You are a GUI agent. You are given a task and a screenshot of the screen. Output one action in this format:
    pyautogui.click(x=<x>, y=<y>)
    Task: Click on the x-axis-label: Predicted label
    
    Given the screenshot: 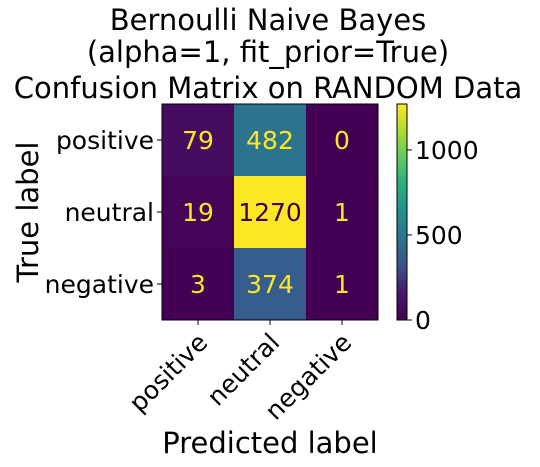 What is the action you would take?
    pyautogui.click(x=270, y=443)
    